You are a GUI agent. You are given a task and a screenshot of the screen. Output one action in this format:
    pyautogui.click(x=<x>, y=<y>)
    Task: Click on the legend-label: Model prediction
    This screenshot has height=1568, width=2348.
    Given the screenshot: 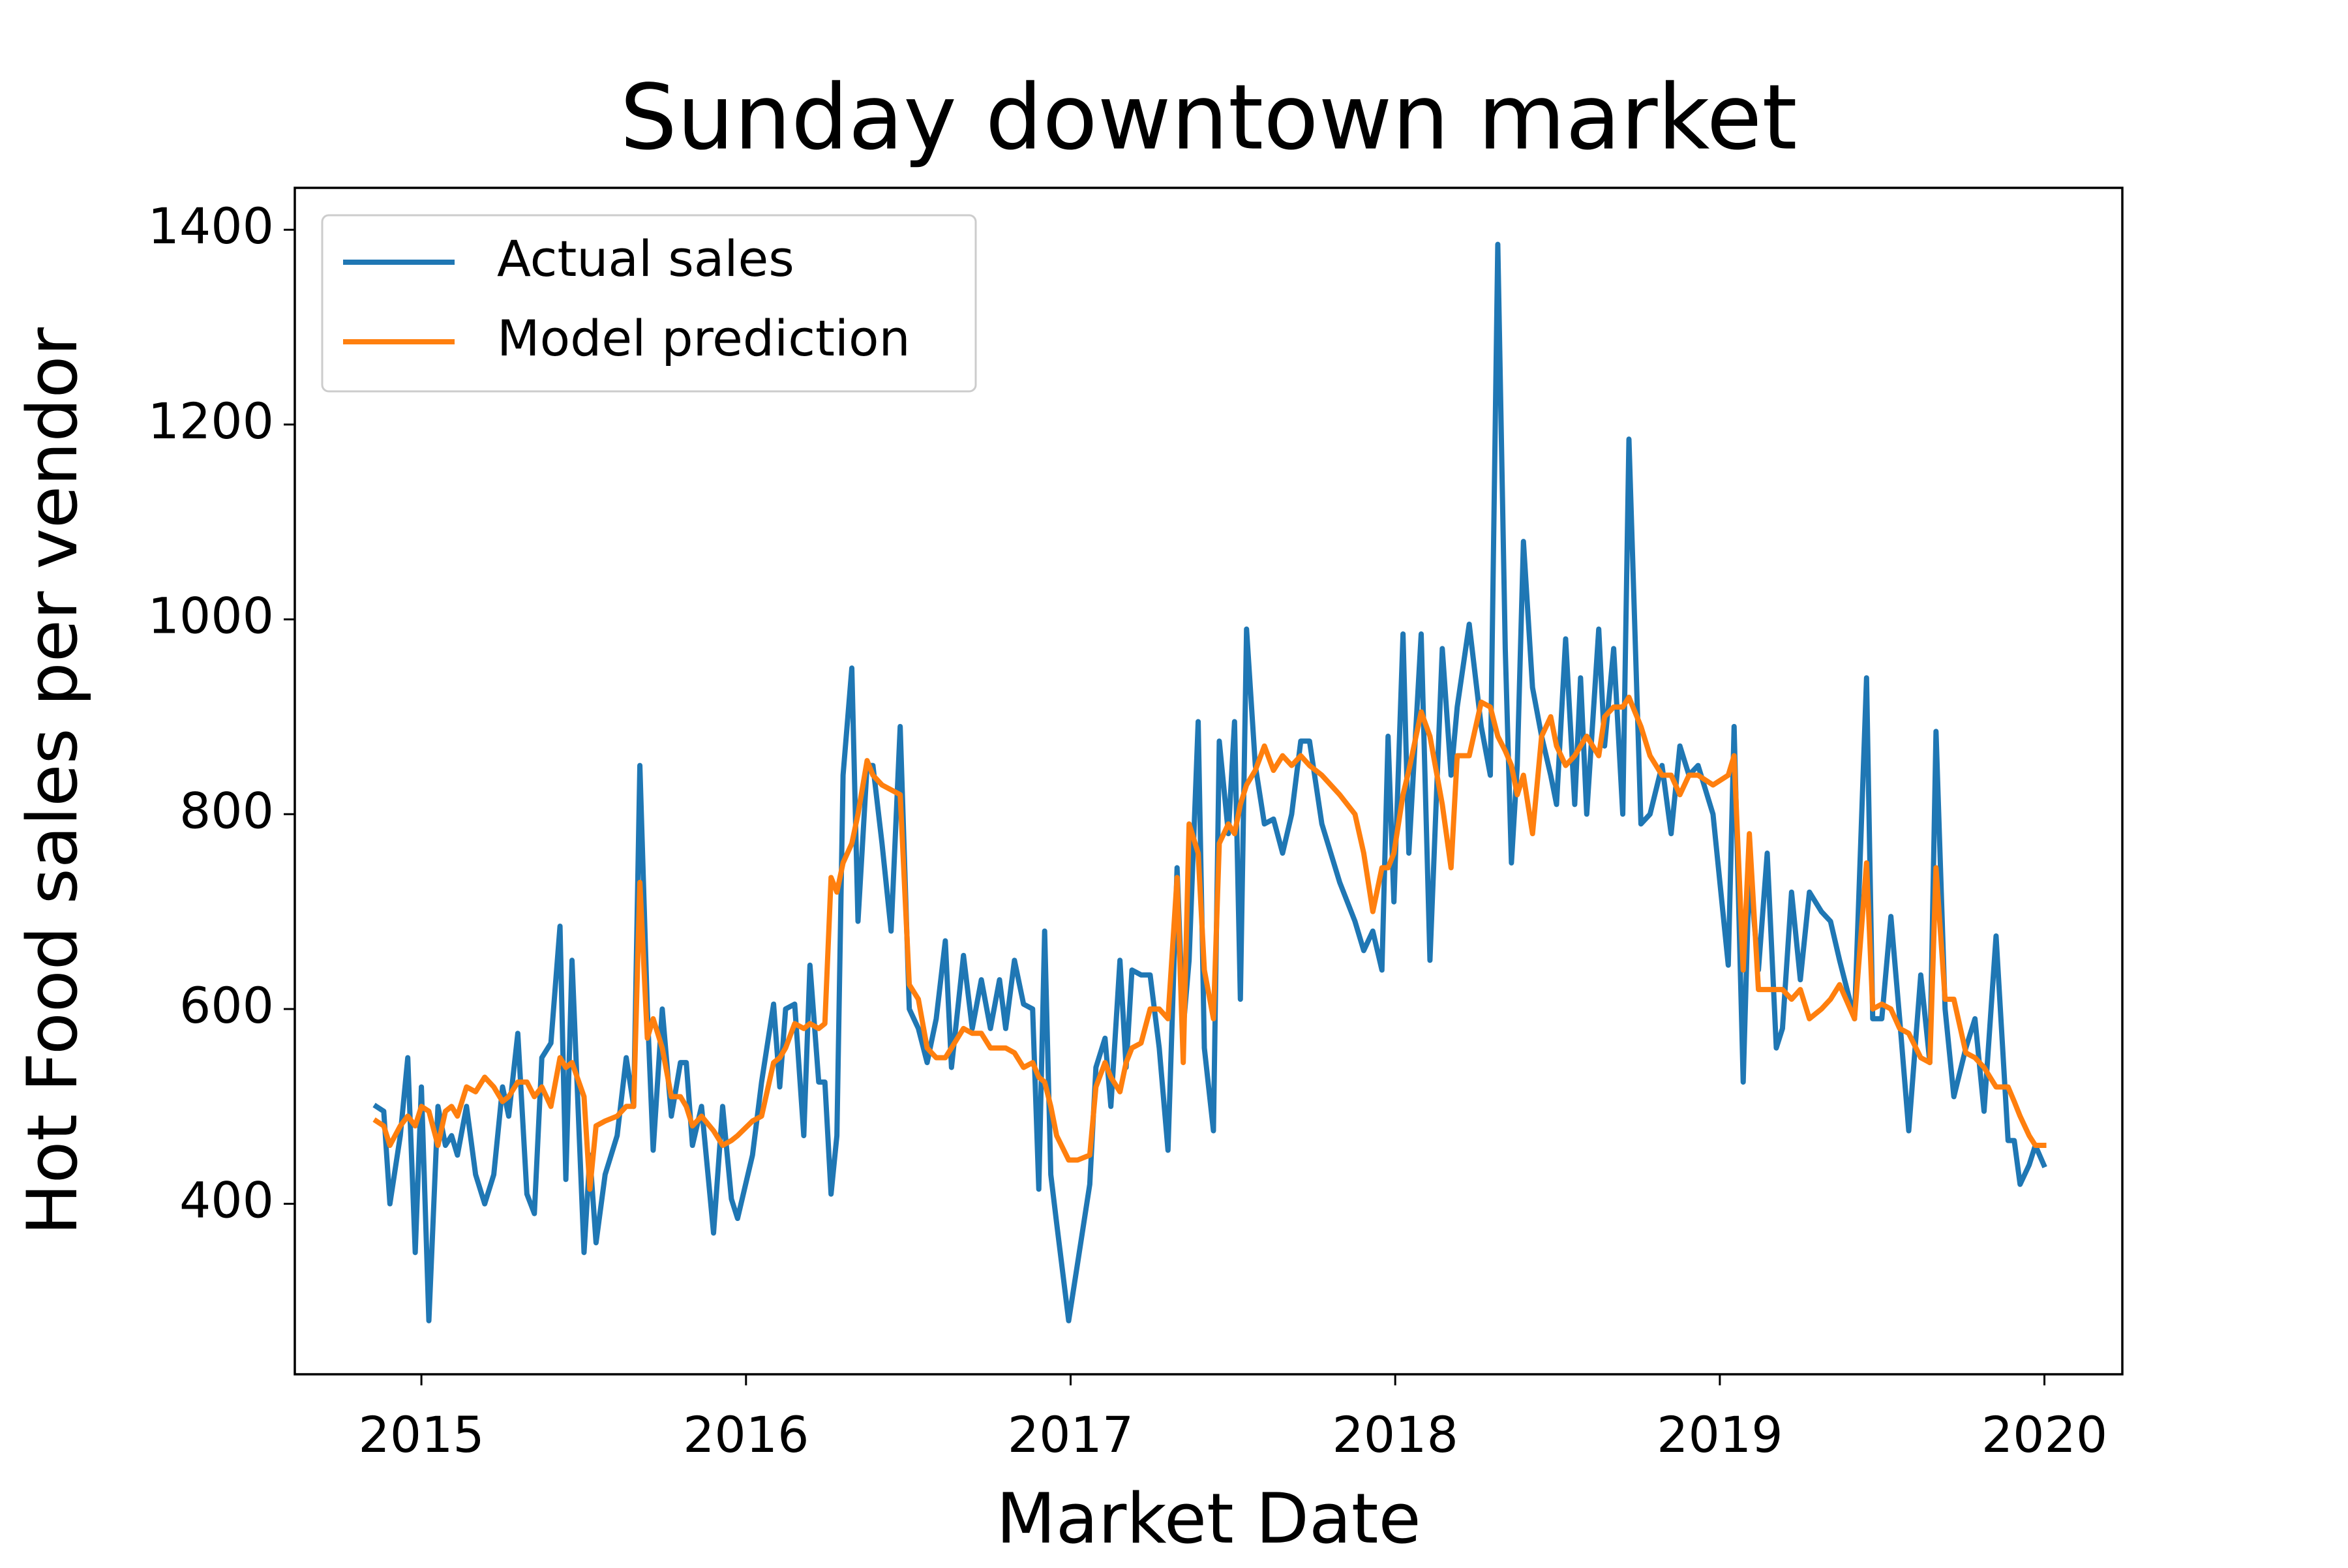 What is the action you would take?
    pyautogui.click(x=704, y=338)
    